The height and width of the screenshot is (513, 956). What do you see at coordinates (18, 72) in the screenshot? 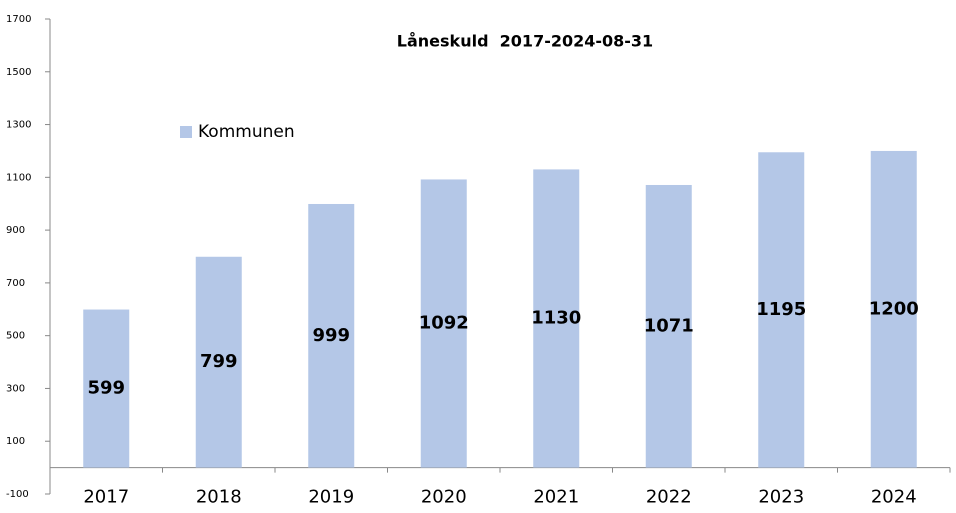
I see `y-tick-label: 1500` at bounding box center [18, 72].